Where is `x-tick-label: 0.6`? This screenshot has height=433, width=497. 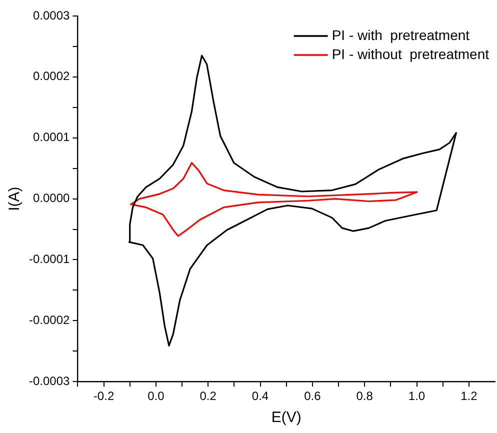
x-tick-label: 0.6 is located at coordinates (313, 396).